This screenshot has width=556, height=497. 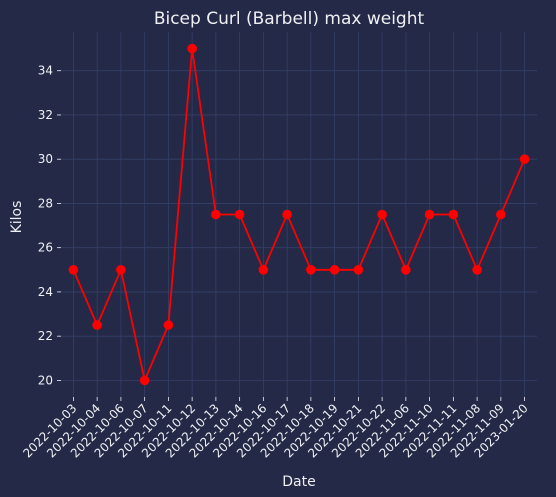 I want to click on y-tick-label: 32, so click(x=45, y=115).